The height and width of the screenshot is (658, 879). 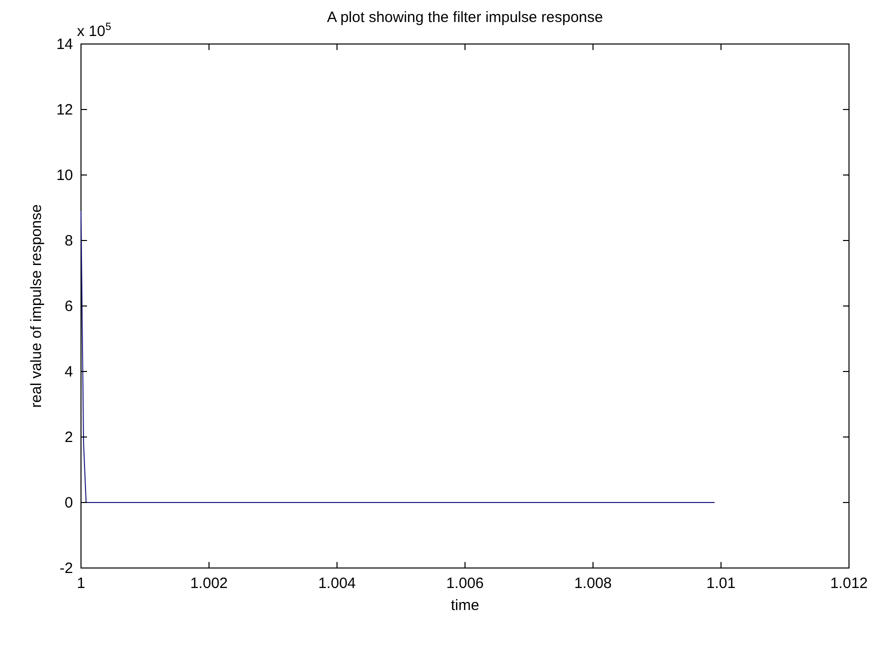 What do you see at coordinates (64, 175) in the screenshot?
I see `y-tick-label: 10` at bounding box center [64, 175].